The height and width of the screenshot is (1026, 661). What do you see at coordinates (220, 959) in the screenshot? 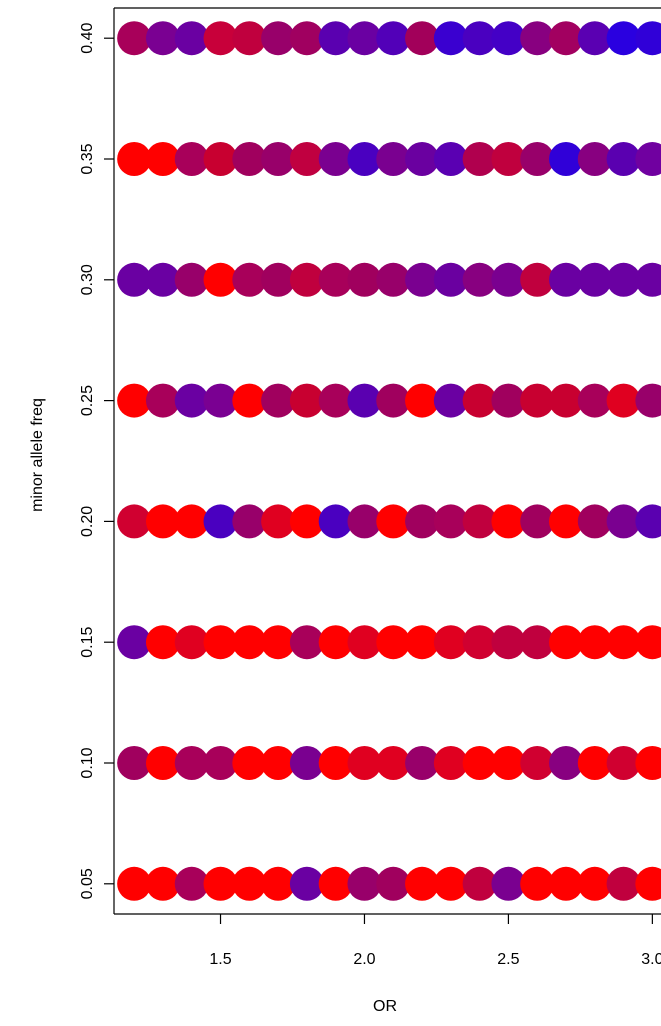
I see `x-tick-label: 1.5` at bounding box center [220, 959].